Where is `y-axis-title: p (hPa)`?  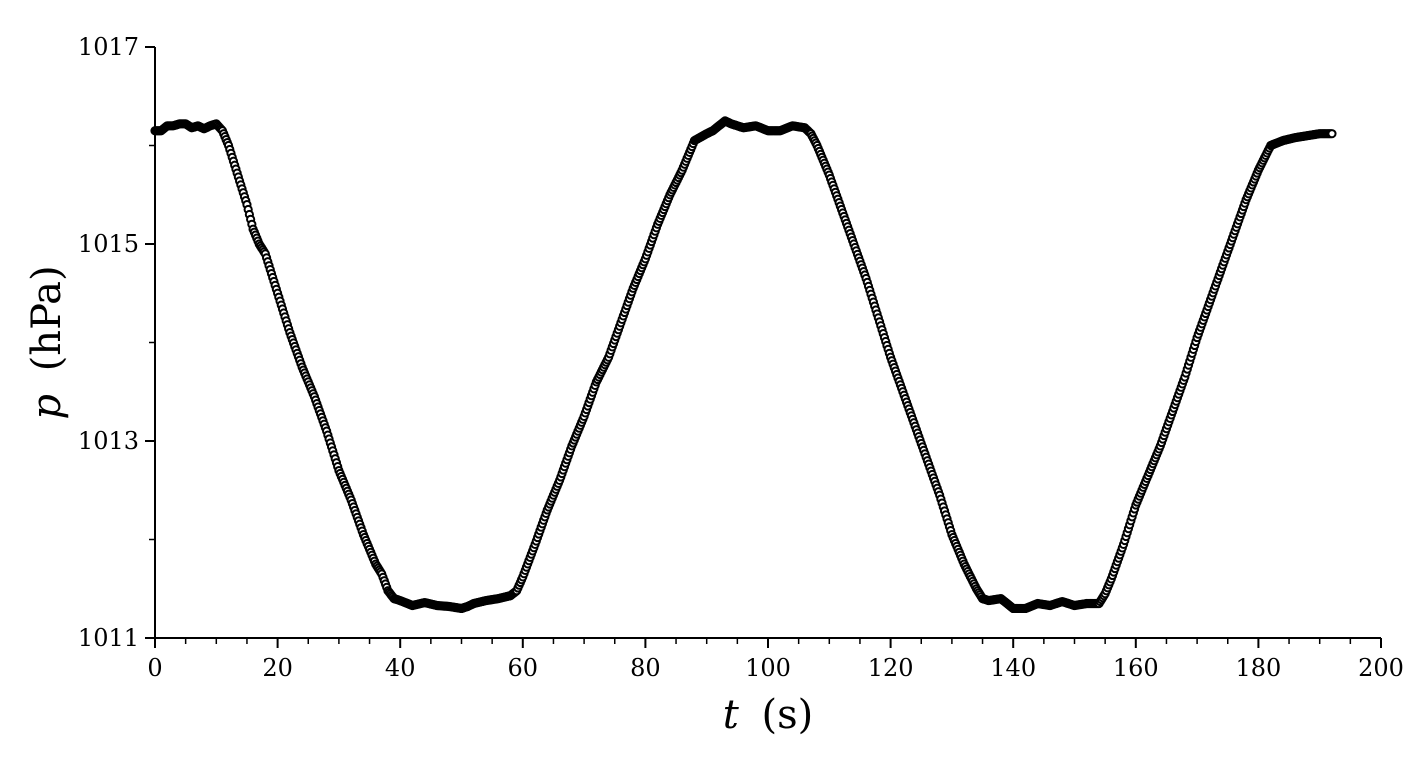
y-axis-title: p (hPa) is located at coordinates (47, 342).